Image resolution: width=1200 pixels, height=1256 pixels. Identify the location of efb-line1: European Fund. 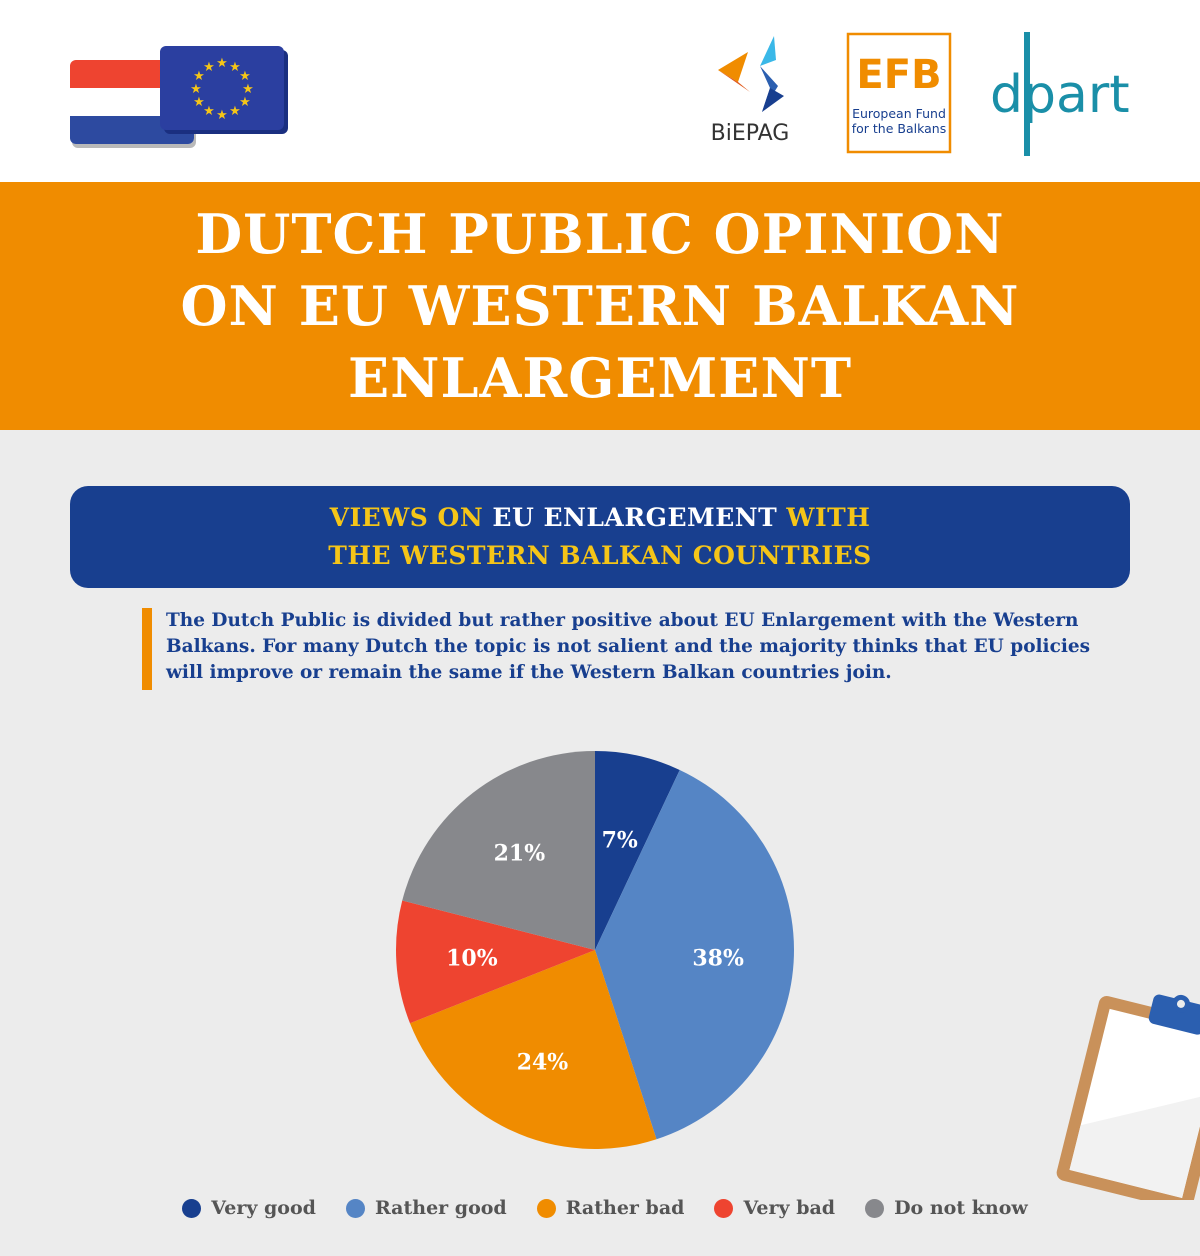
(899, 113).